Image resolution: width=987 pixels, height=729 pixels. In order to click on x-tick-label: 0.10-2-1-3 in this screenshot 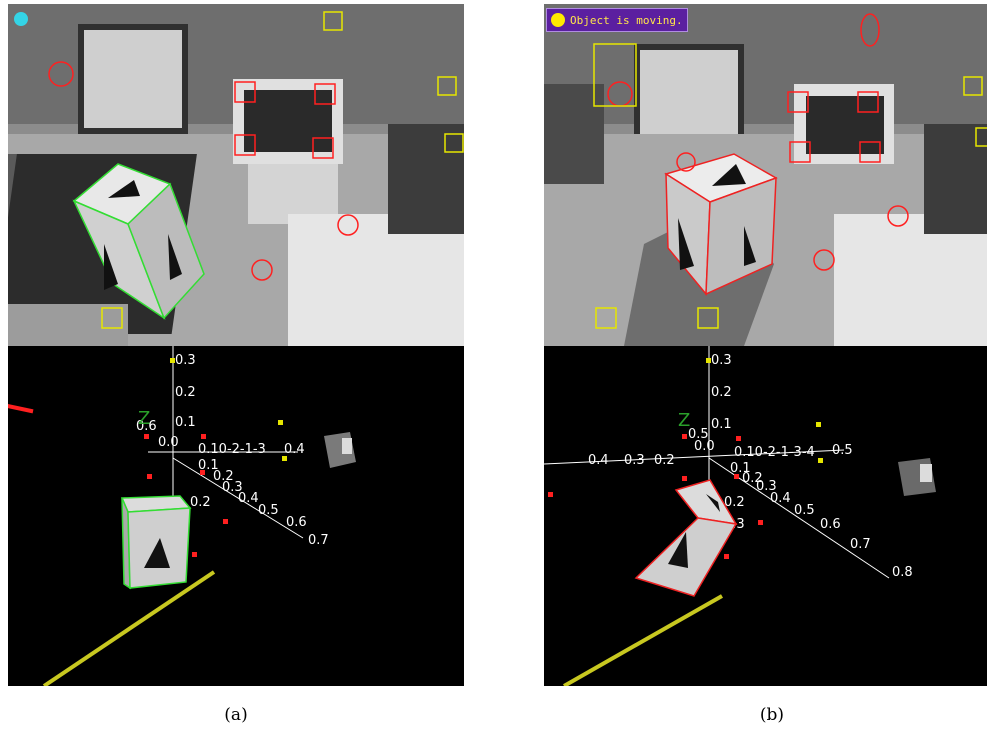, I will do `click(232, 449)`.